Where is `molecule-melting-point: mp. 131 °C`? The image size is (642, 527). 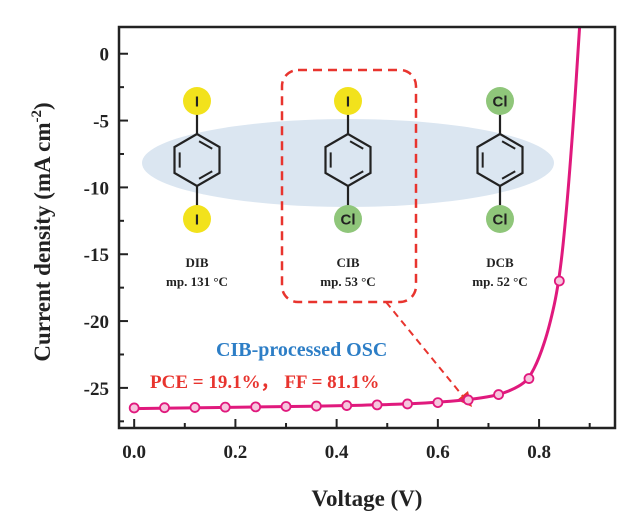 molecule-melting-point: mp. 131 °C is located at coordinates (197, 281).